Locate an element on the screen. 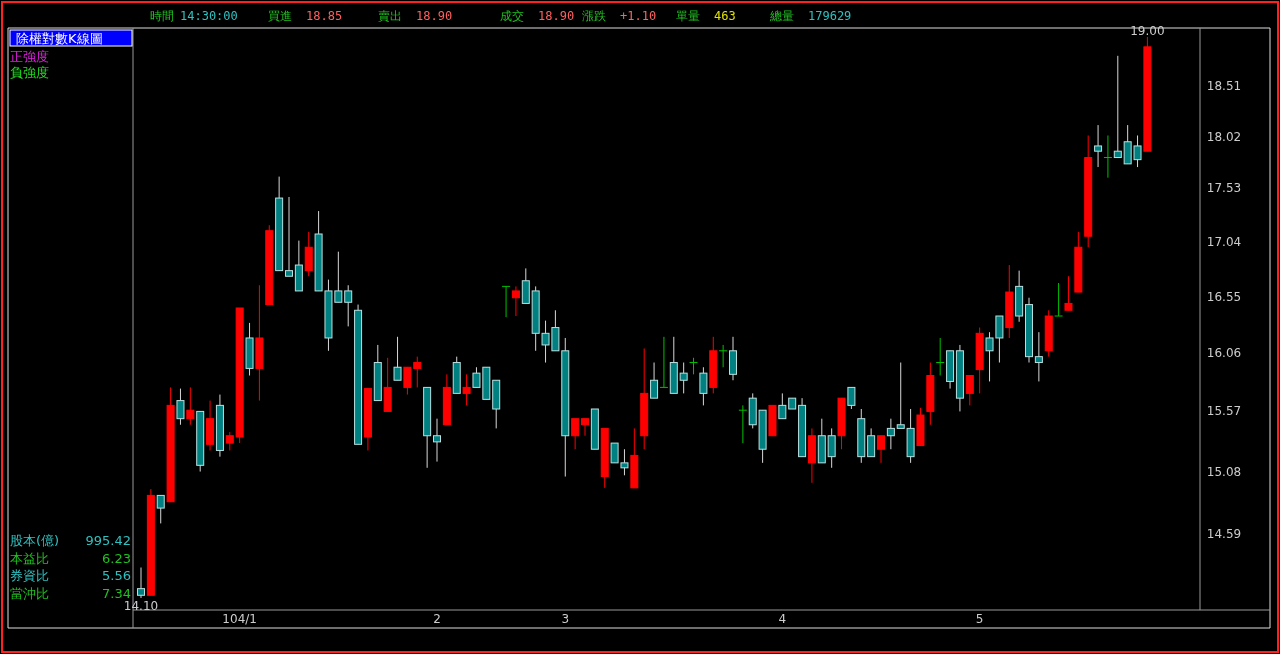 The image size is (1280, 654). annotation: 19.00 is located at coordinates (1147, 30).